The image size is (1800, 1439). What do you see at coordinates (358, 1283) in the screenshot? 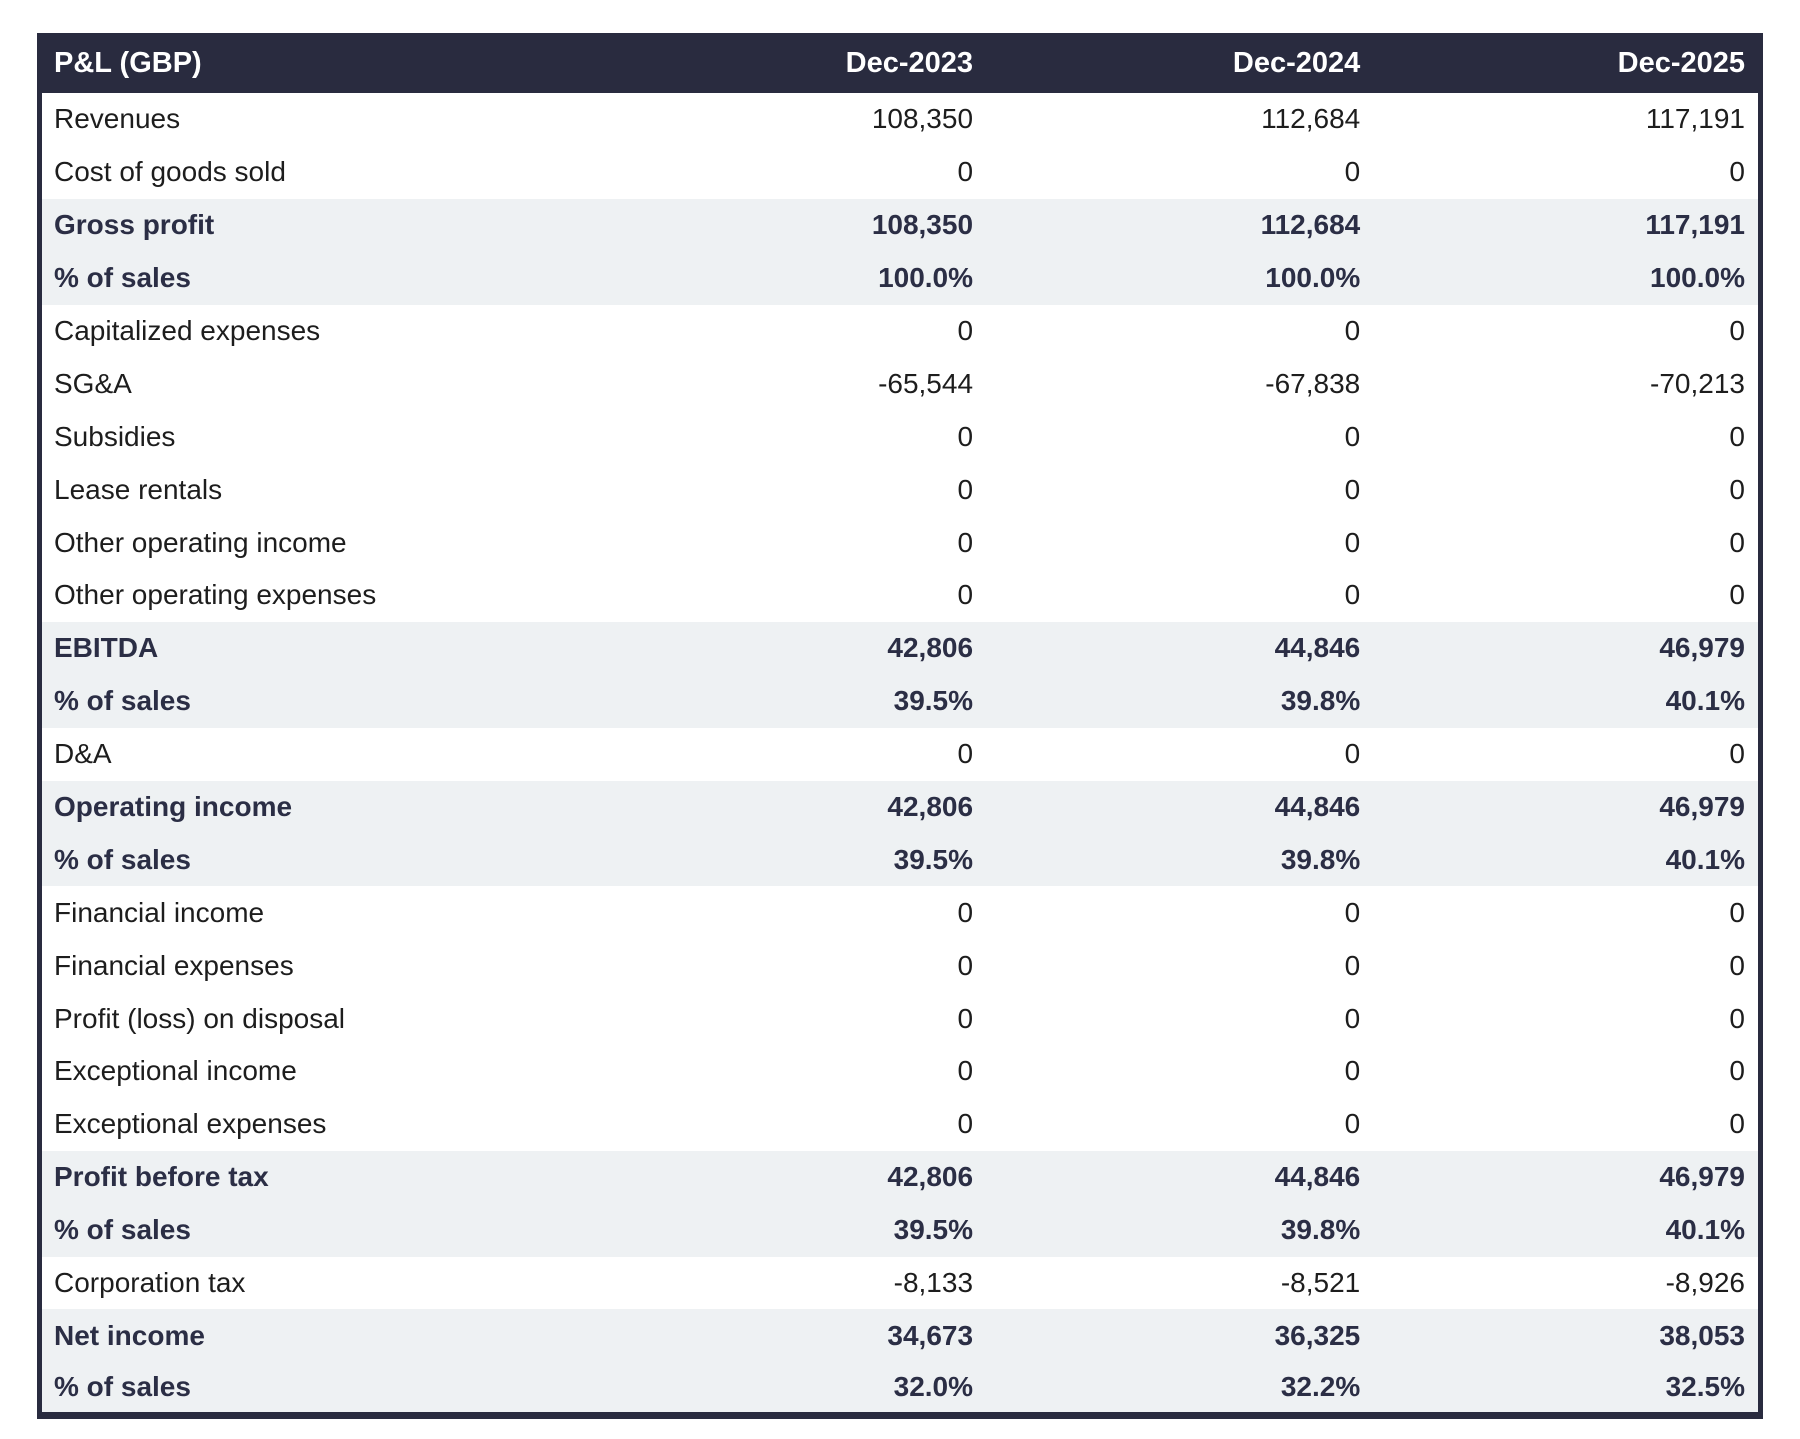
I see `row-label: Corporation tax` at bounding box center [358, 1283].